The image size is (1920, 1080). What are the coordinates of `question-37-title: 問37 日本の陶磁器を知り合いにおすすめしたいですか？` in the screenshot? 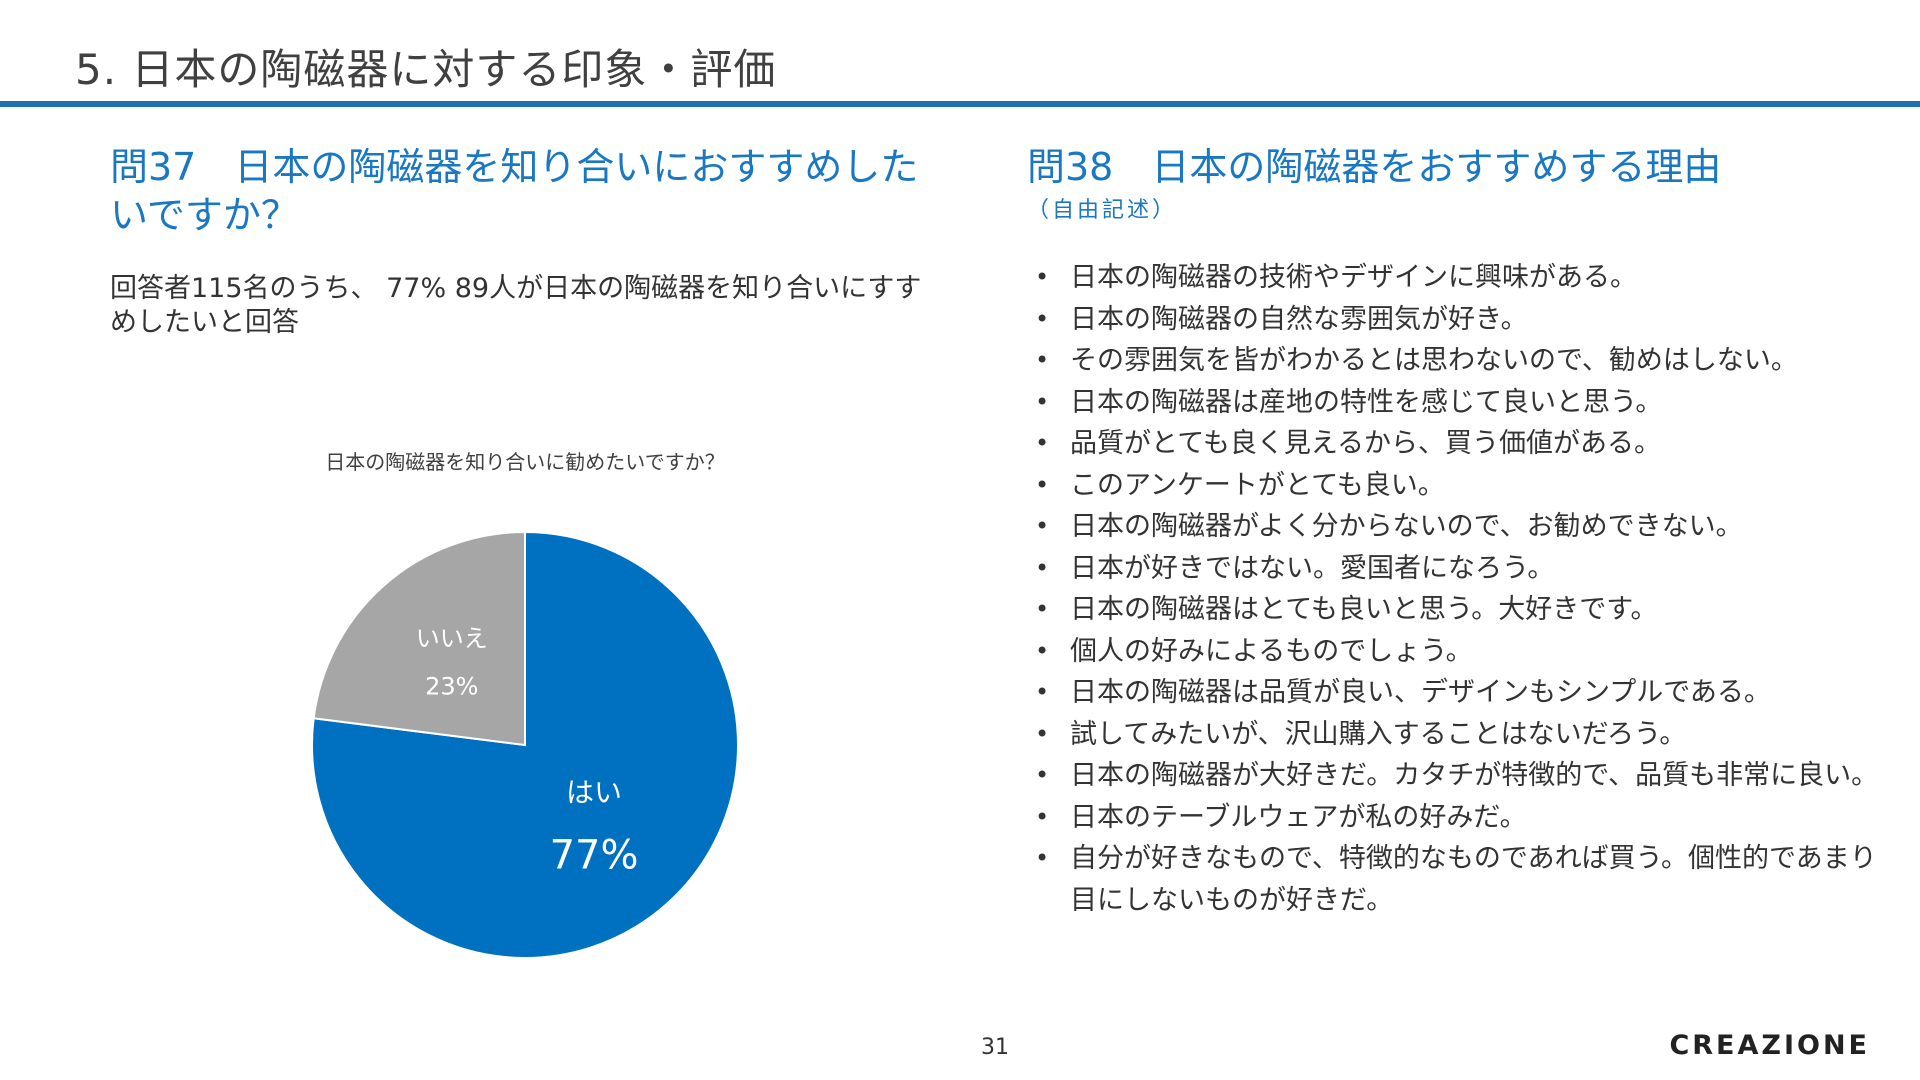 It's located at (514, 191).